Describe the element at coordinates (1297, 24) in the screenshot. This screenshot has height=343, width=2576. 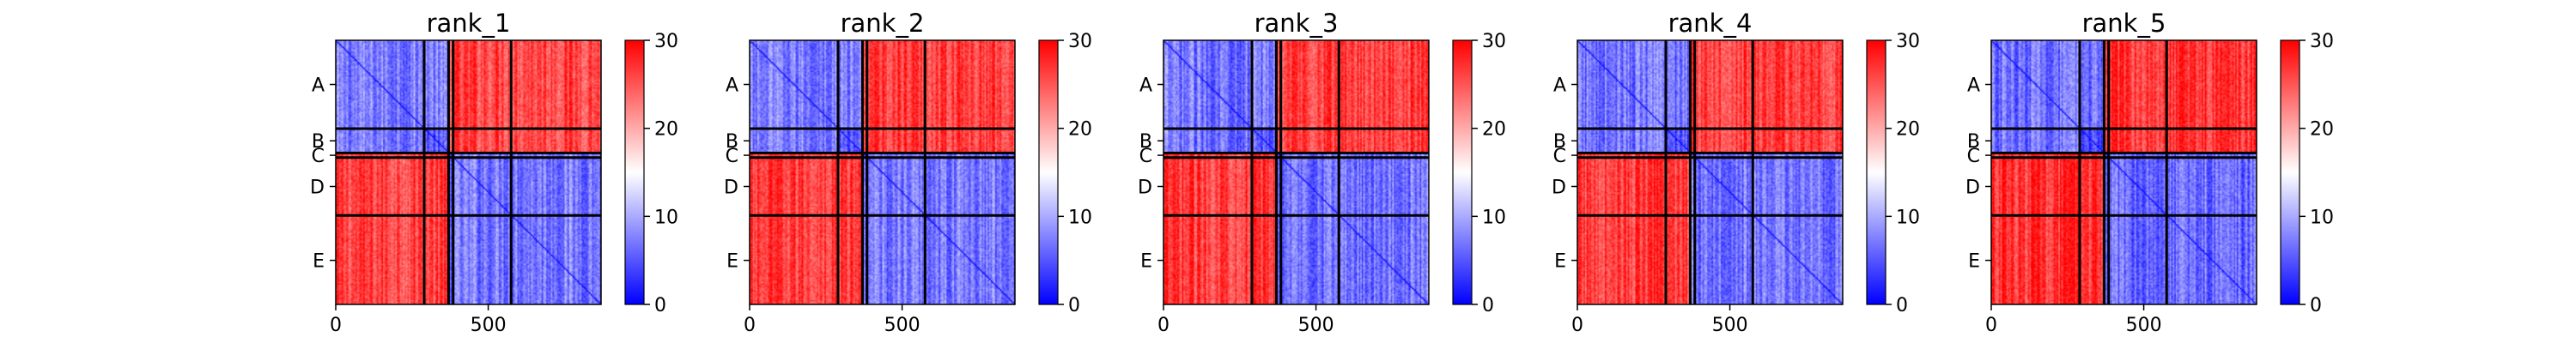
I see `panel-title: rank_3` at that location.